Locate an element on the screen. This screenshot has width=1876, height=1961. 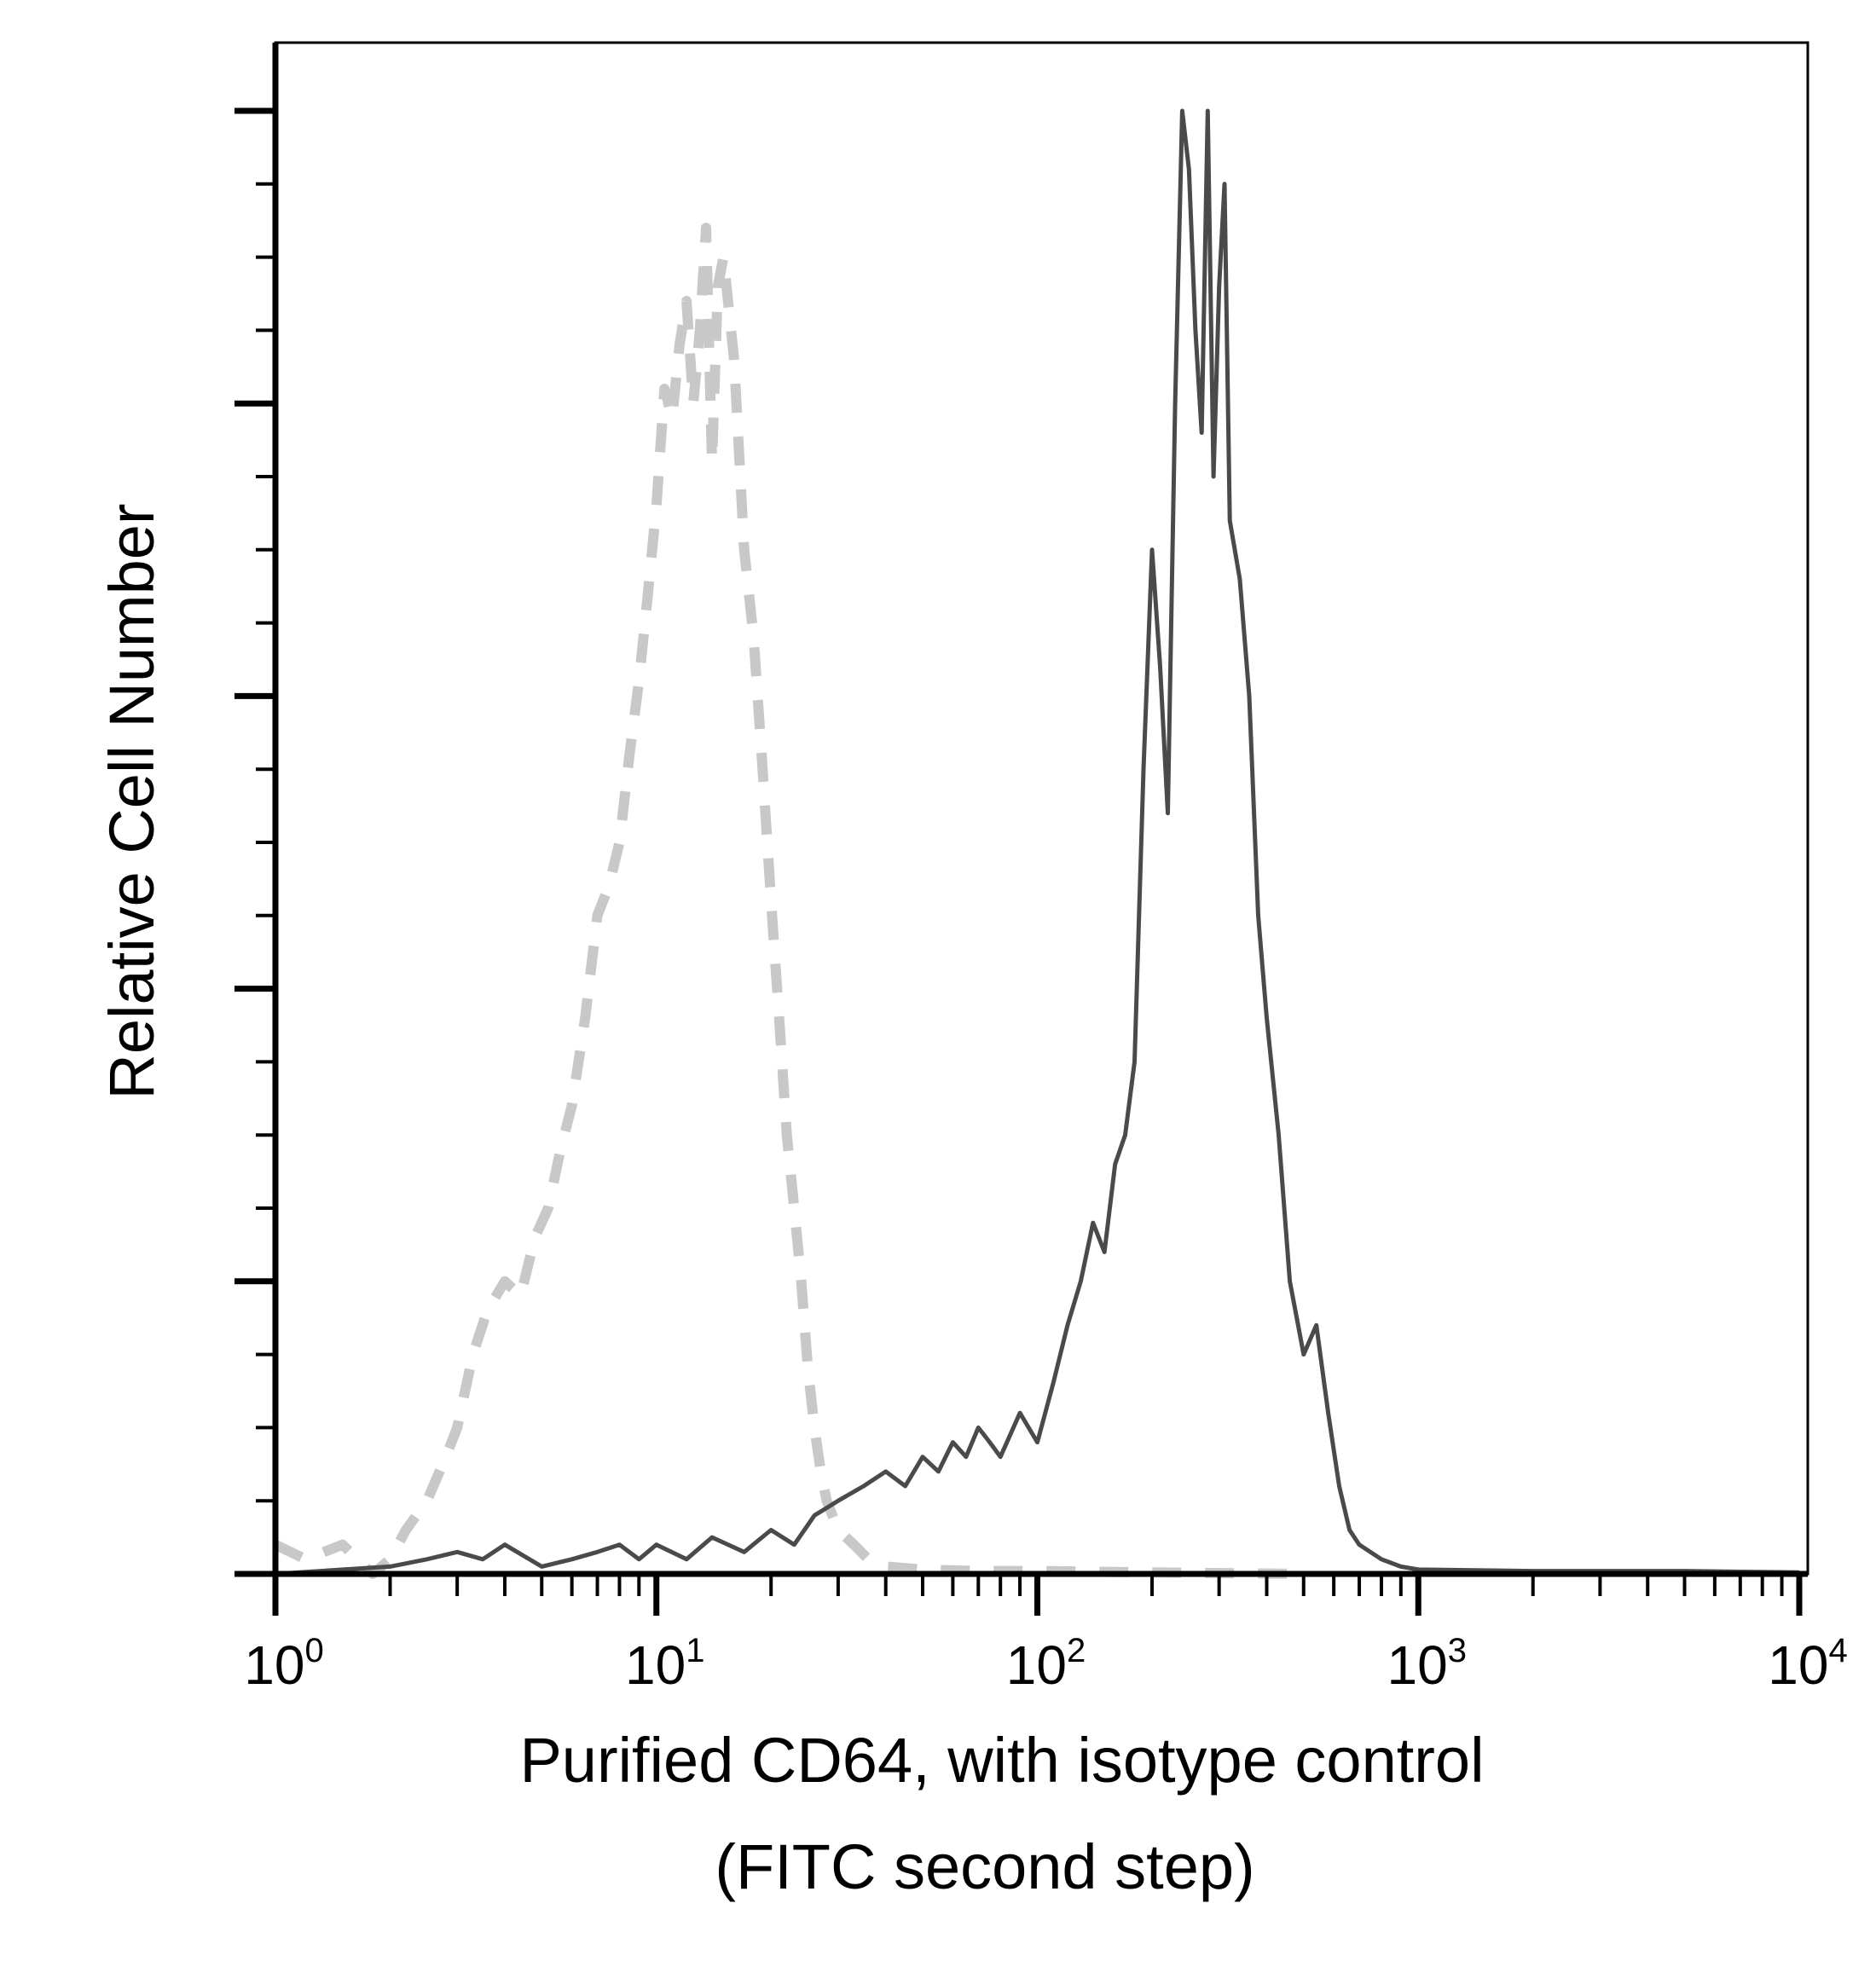
x-axis-ticks is located at coordinates (1037, 1595).